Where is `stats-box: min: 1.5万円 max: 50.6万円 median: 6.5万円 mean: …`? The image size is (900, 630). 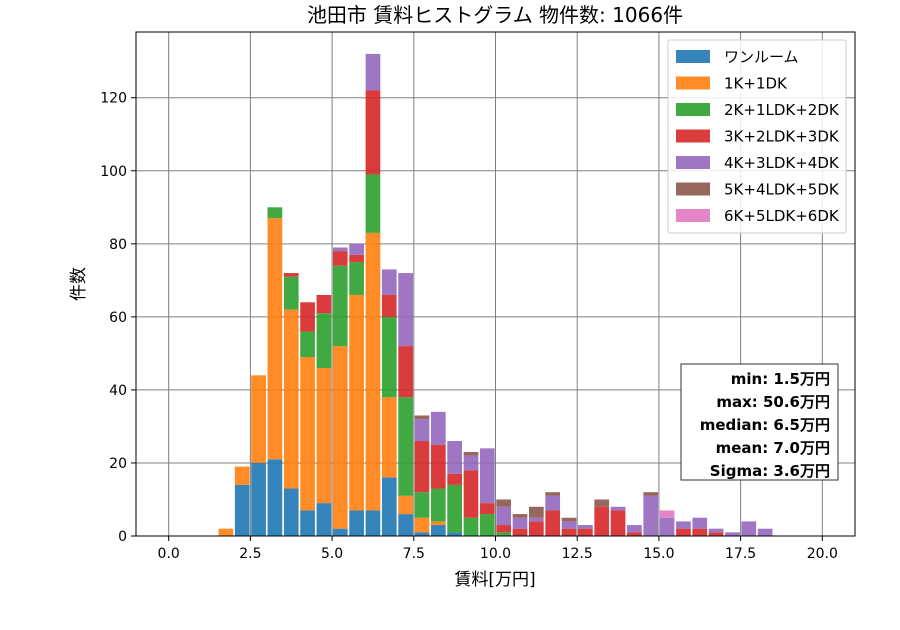 stats-box: min: 1.5万円 max: 50.6万円 median: 6.5万円 mean: … is located at coordinates (759, 422).